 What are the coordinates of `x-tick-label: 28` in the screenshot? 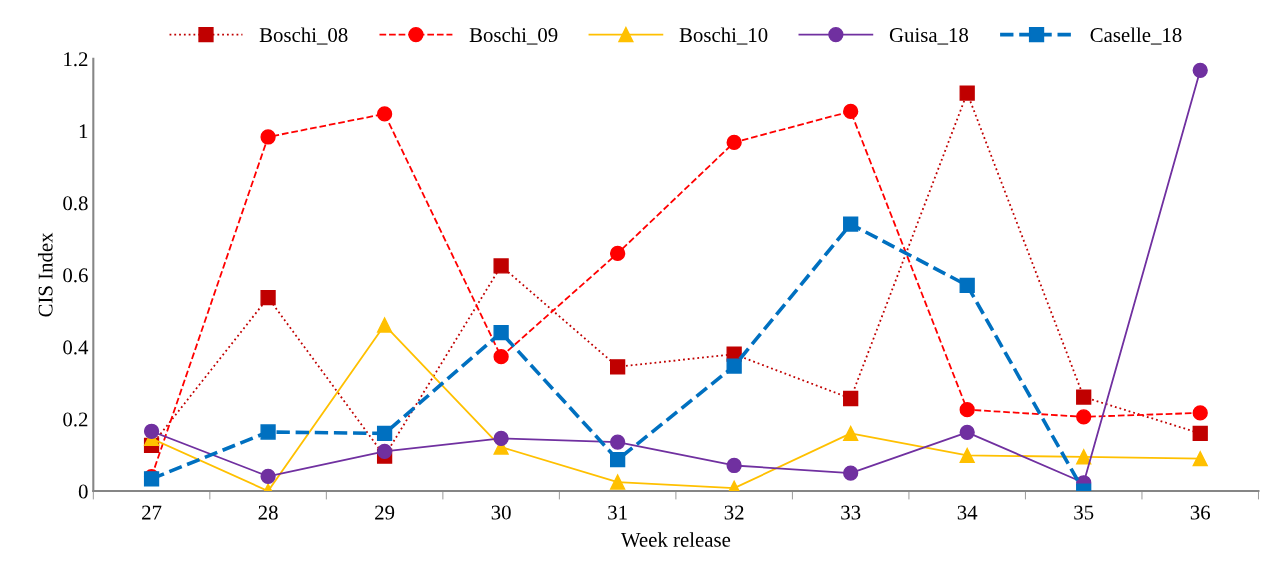 It's located at (268, 512).